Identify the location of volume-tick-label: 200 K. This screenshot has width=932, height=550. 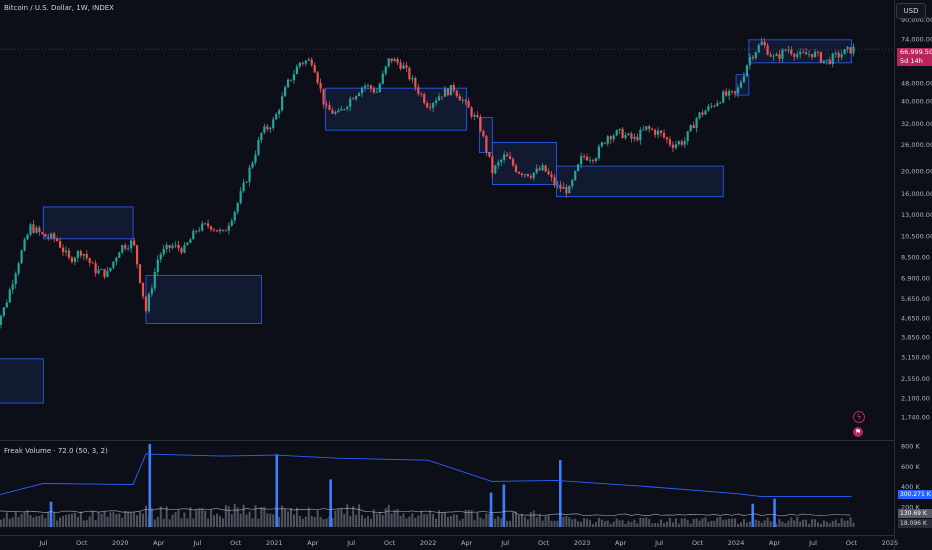
(910, 507).